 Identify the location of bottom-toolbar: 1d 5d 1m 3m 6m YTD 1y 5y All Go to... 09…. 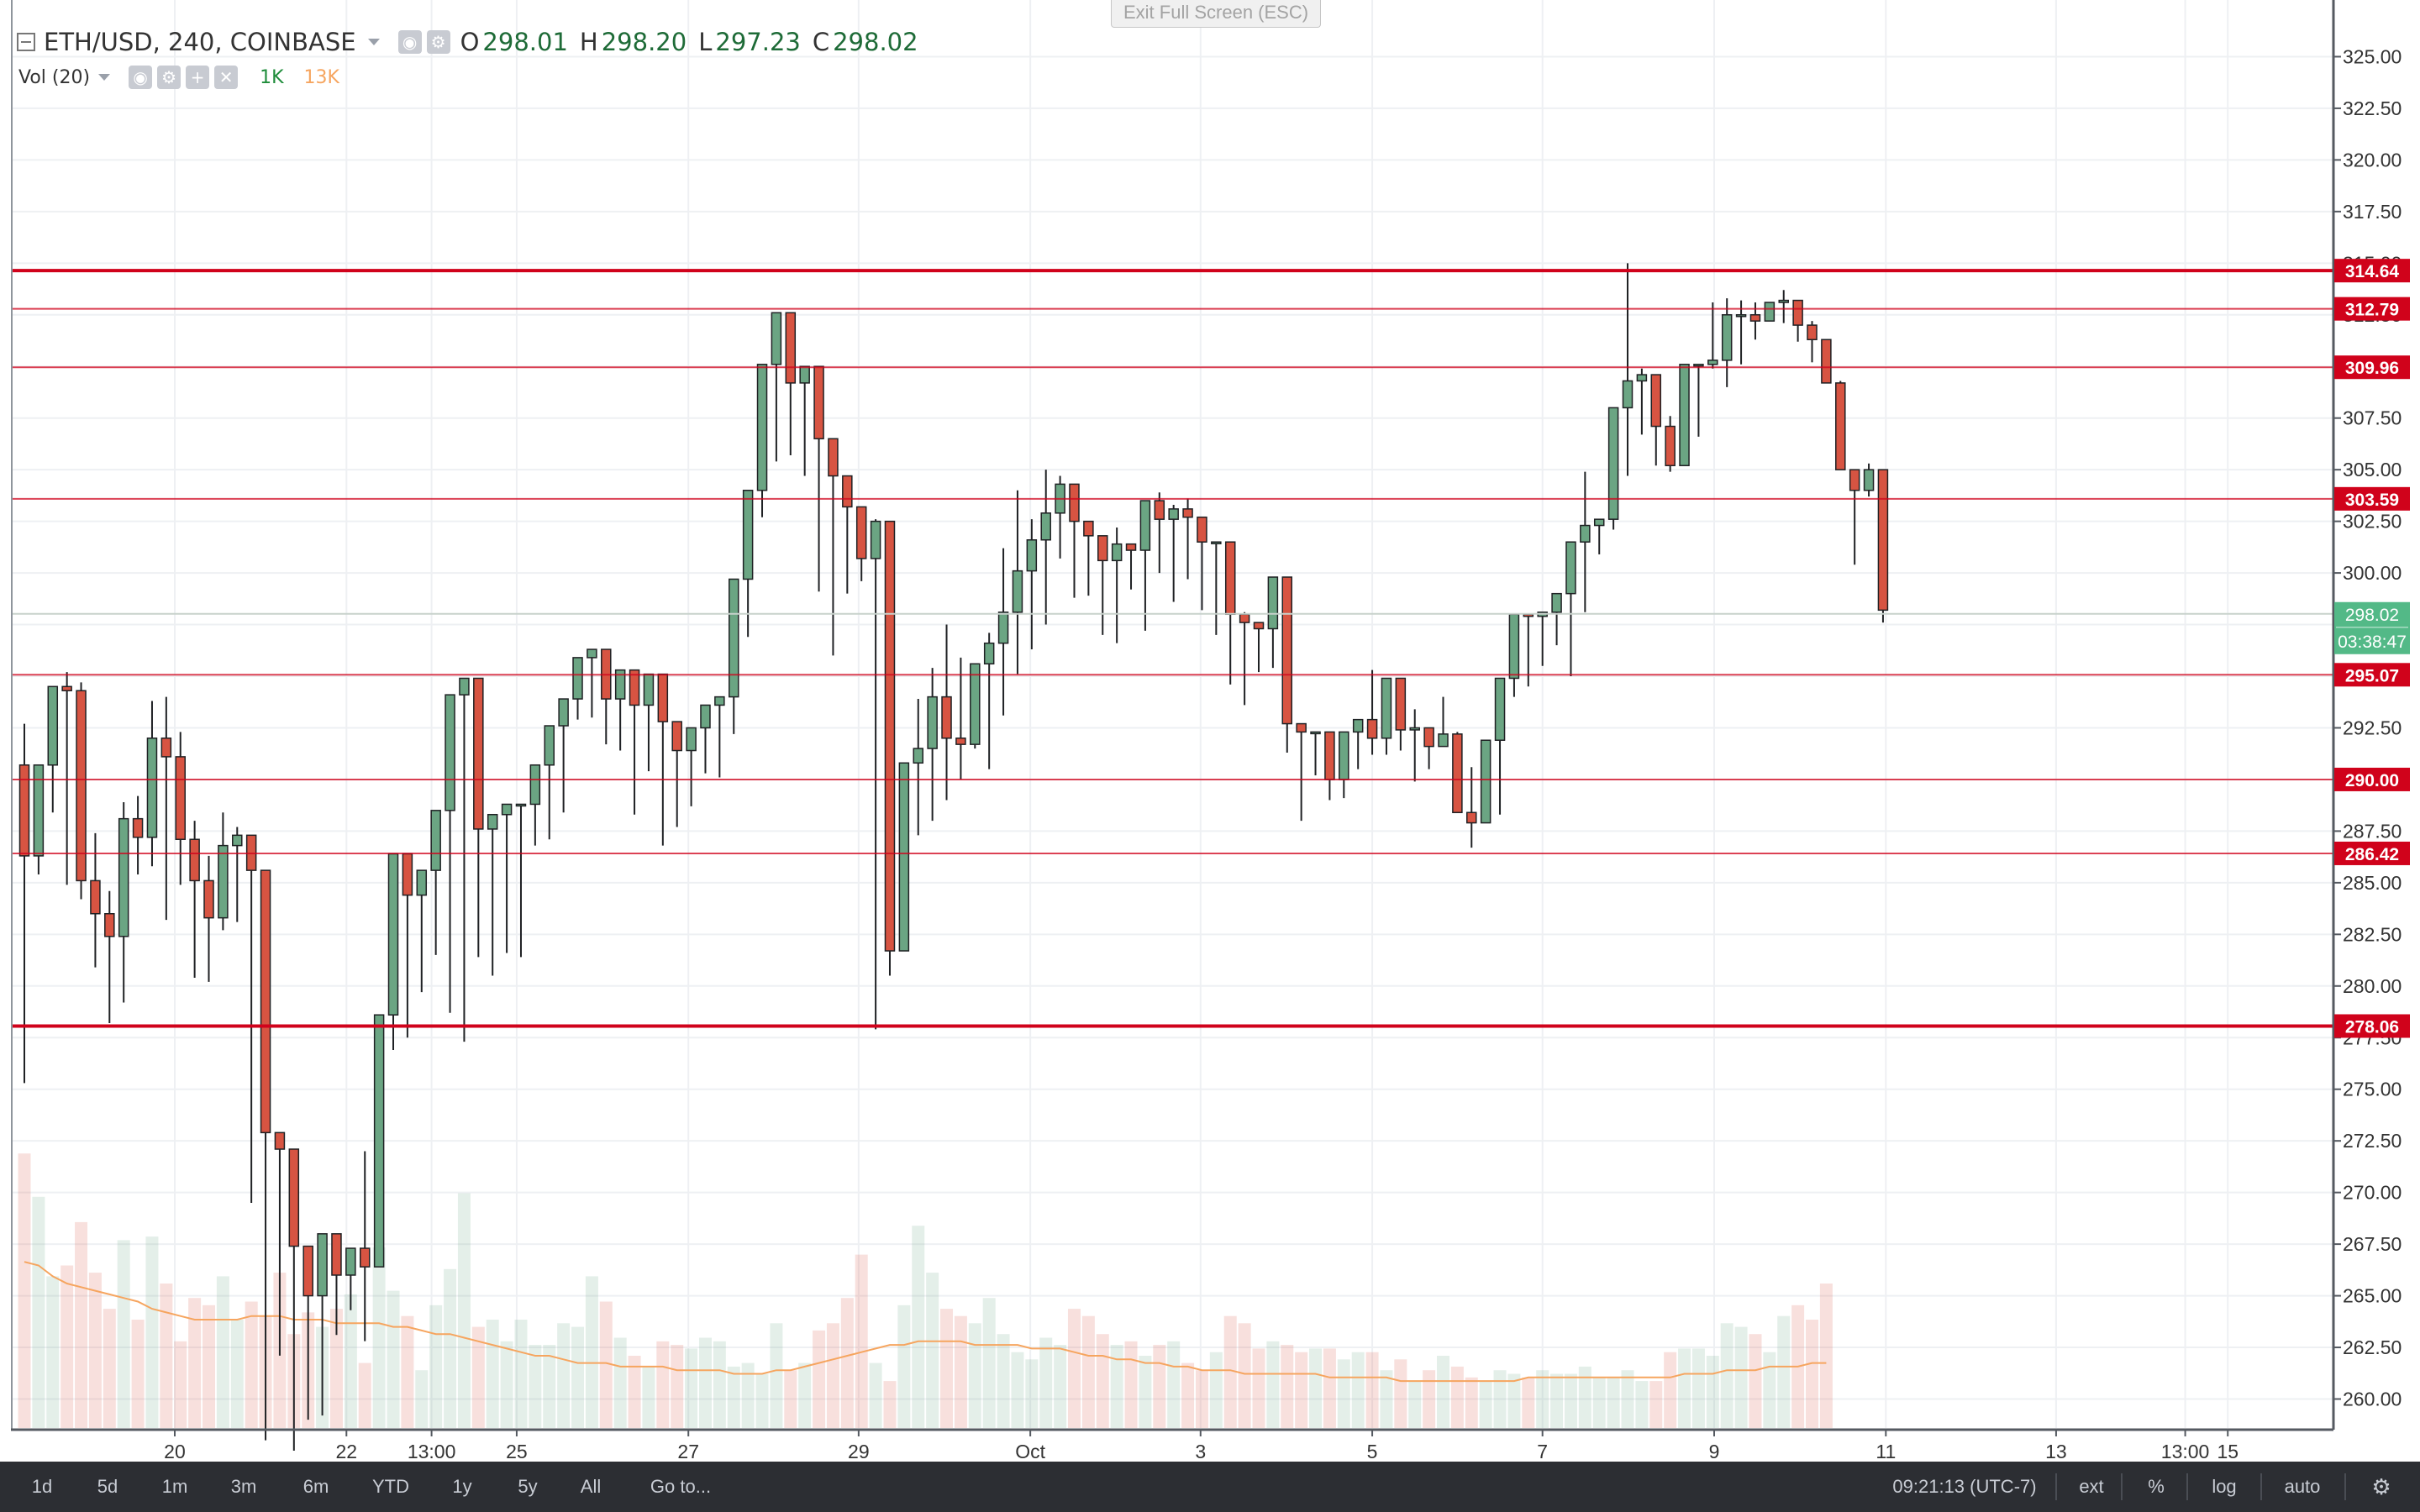
(1210, 1487).